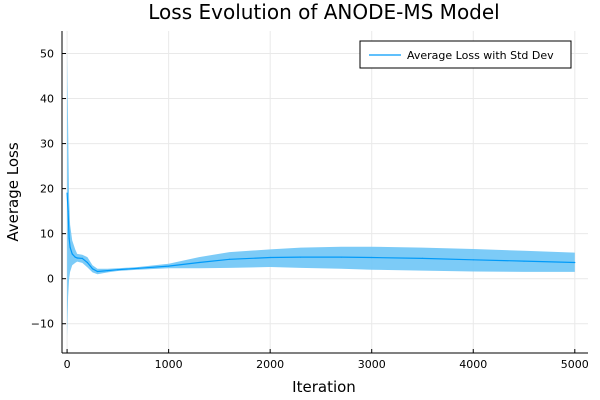  What do you see at coordinates (50, 279) in the screenshot?
I see `y-tick-label: 0` at bounding box center [50, 279].